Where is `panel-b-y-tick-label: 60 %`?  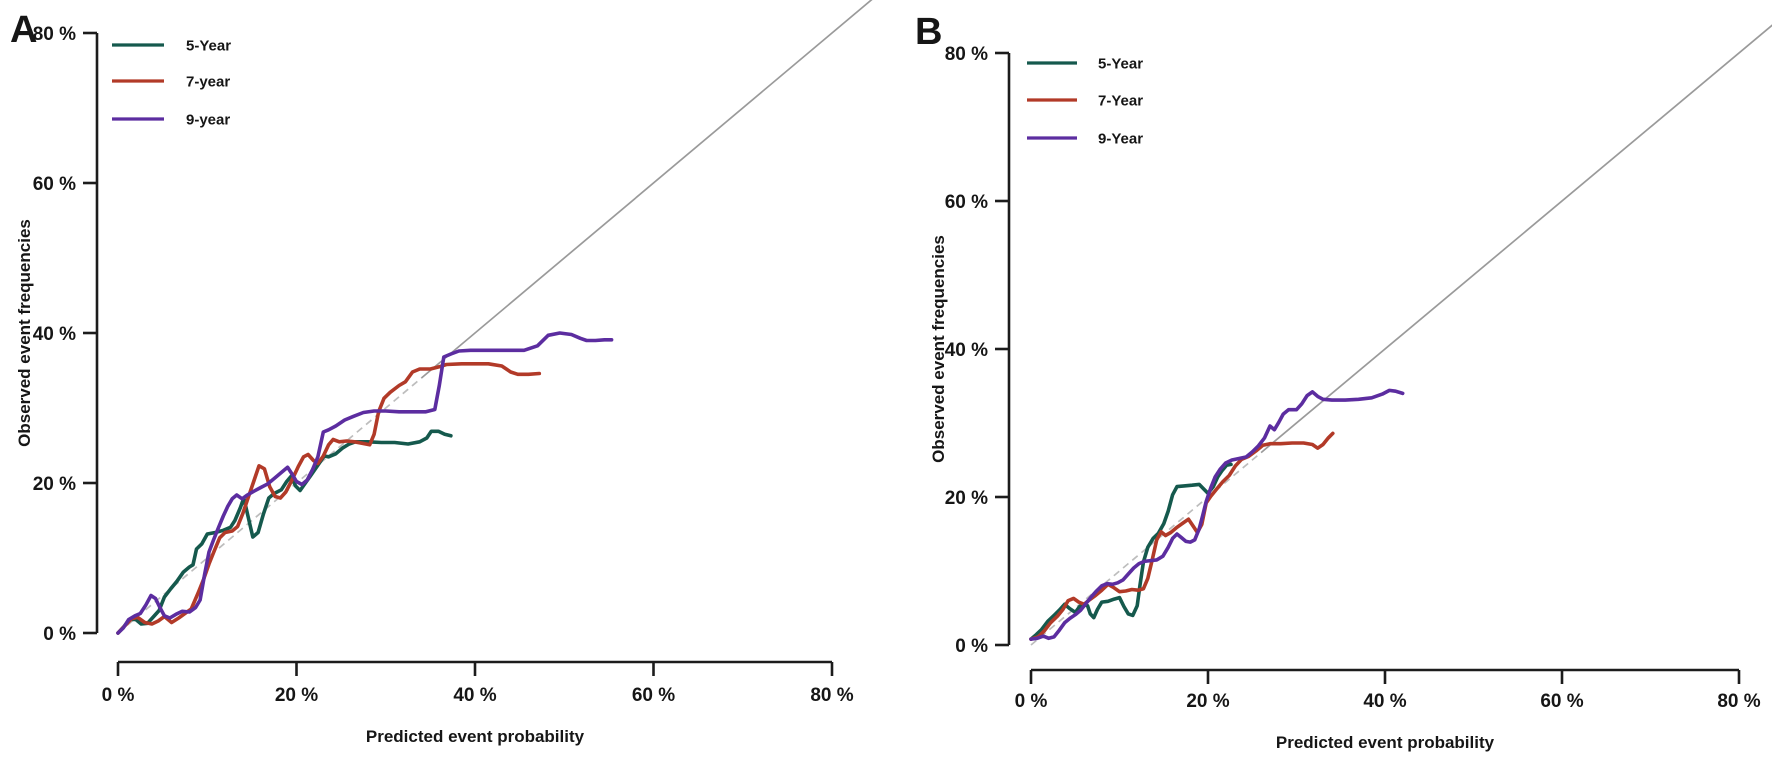
panel-b-y-tick-label: 60 % is located at coordinates (966, 202).